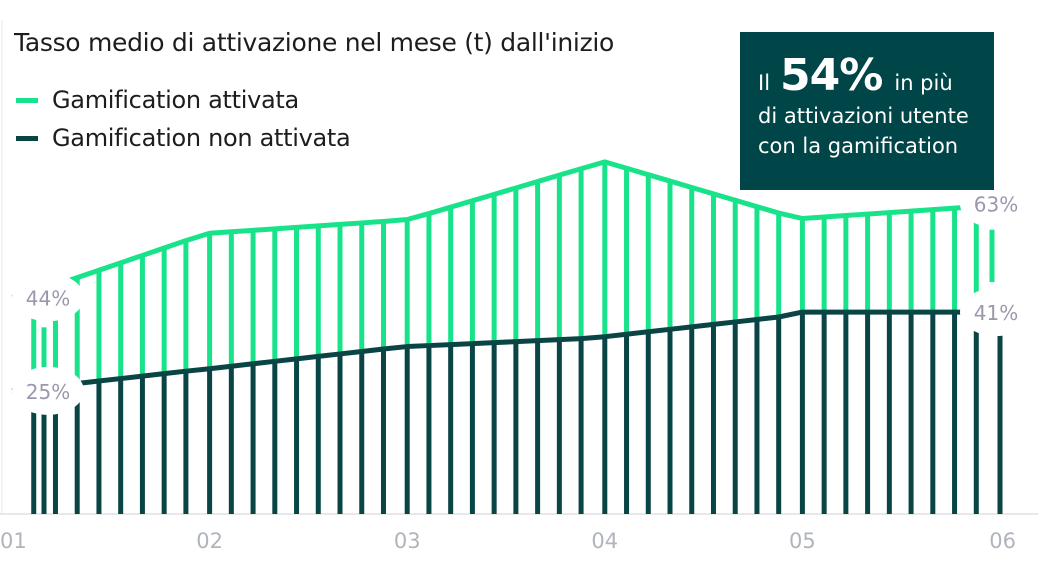 The image size is (1038, 576). I want to click on callout-suffix: in più, so click(923, 83).